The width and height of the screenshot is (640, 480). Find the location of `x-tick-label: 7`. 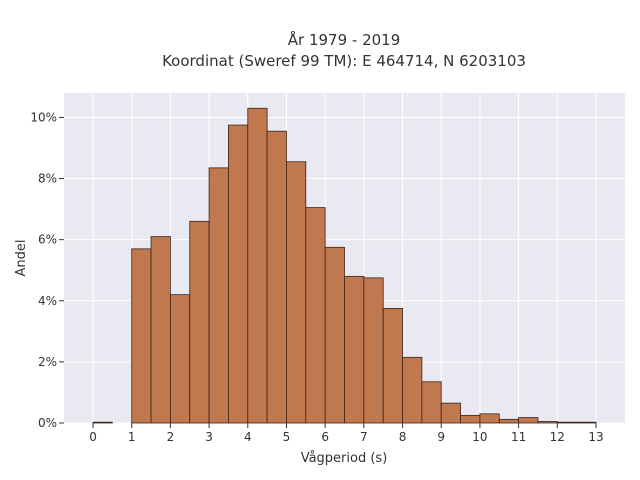

x-tick-label: 7 is located at coordinates (364, 437).